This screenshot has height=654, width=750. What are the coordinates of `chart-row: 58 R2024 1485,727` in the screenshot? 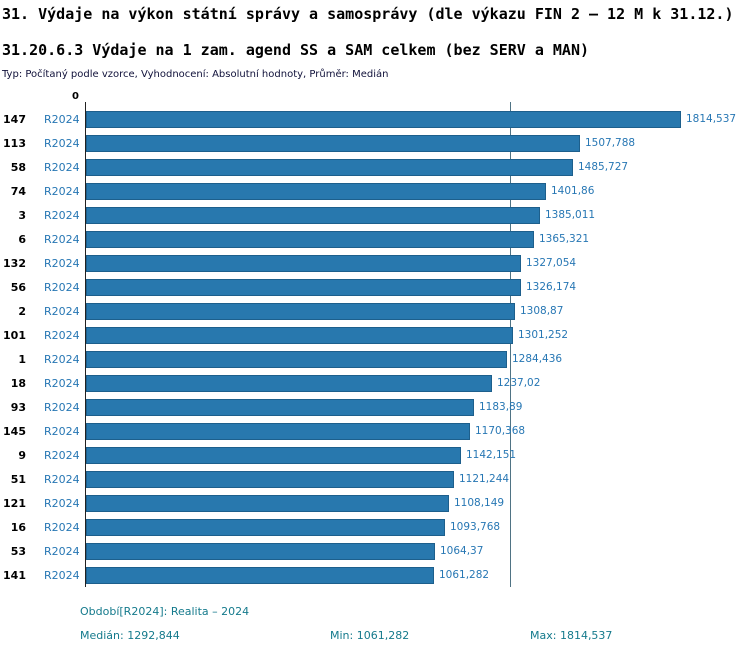 It's located at (375, 167).